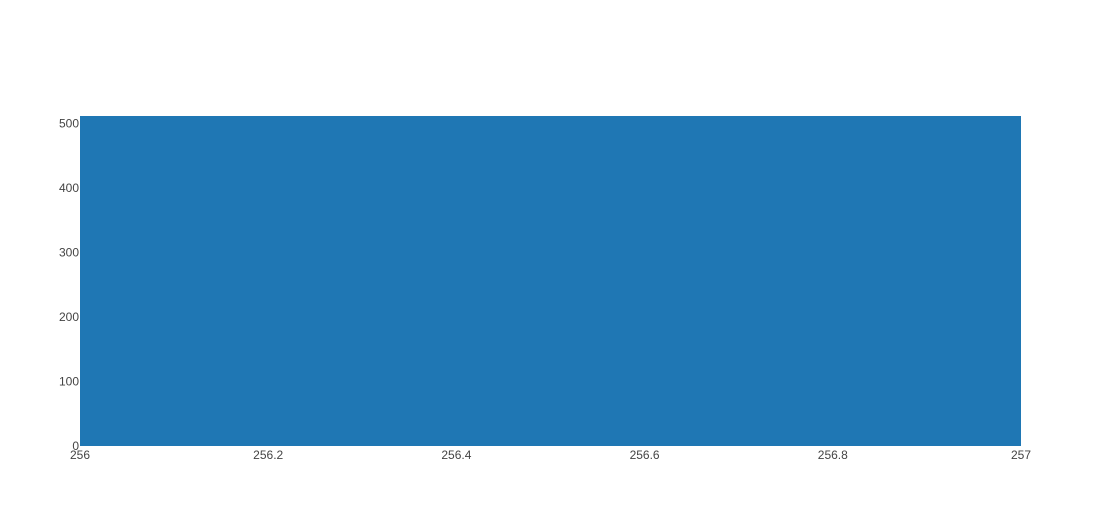  I want to click on x-axis-ticks: 256 256.2 256.4 256.6 256.8 257, so click(550, 455).